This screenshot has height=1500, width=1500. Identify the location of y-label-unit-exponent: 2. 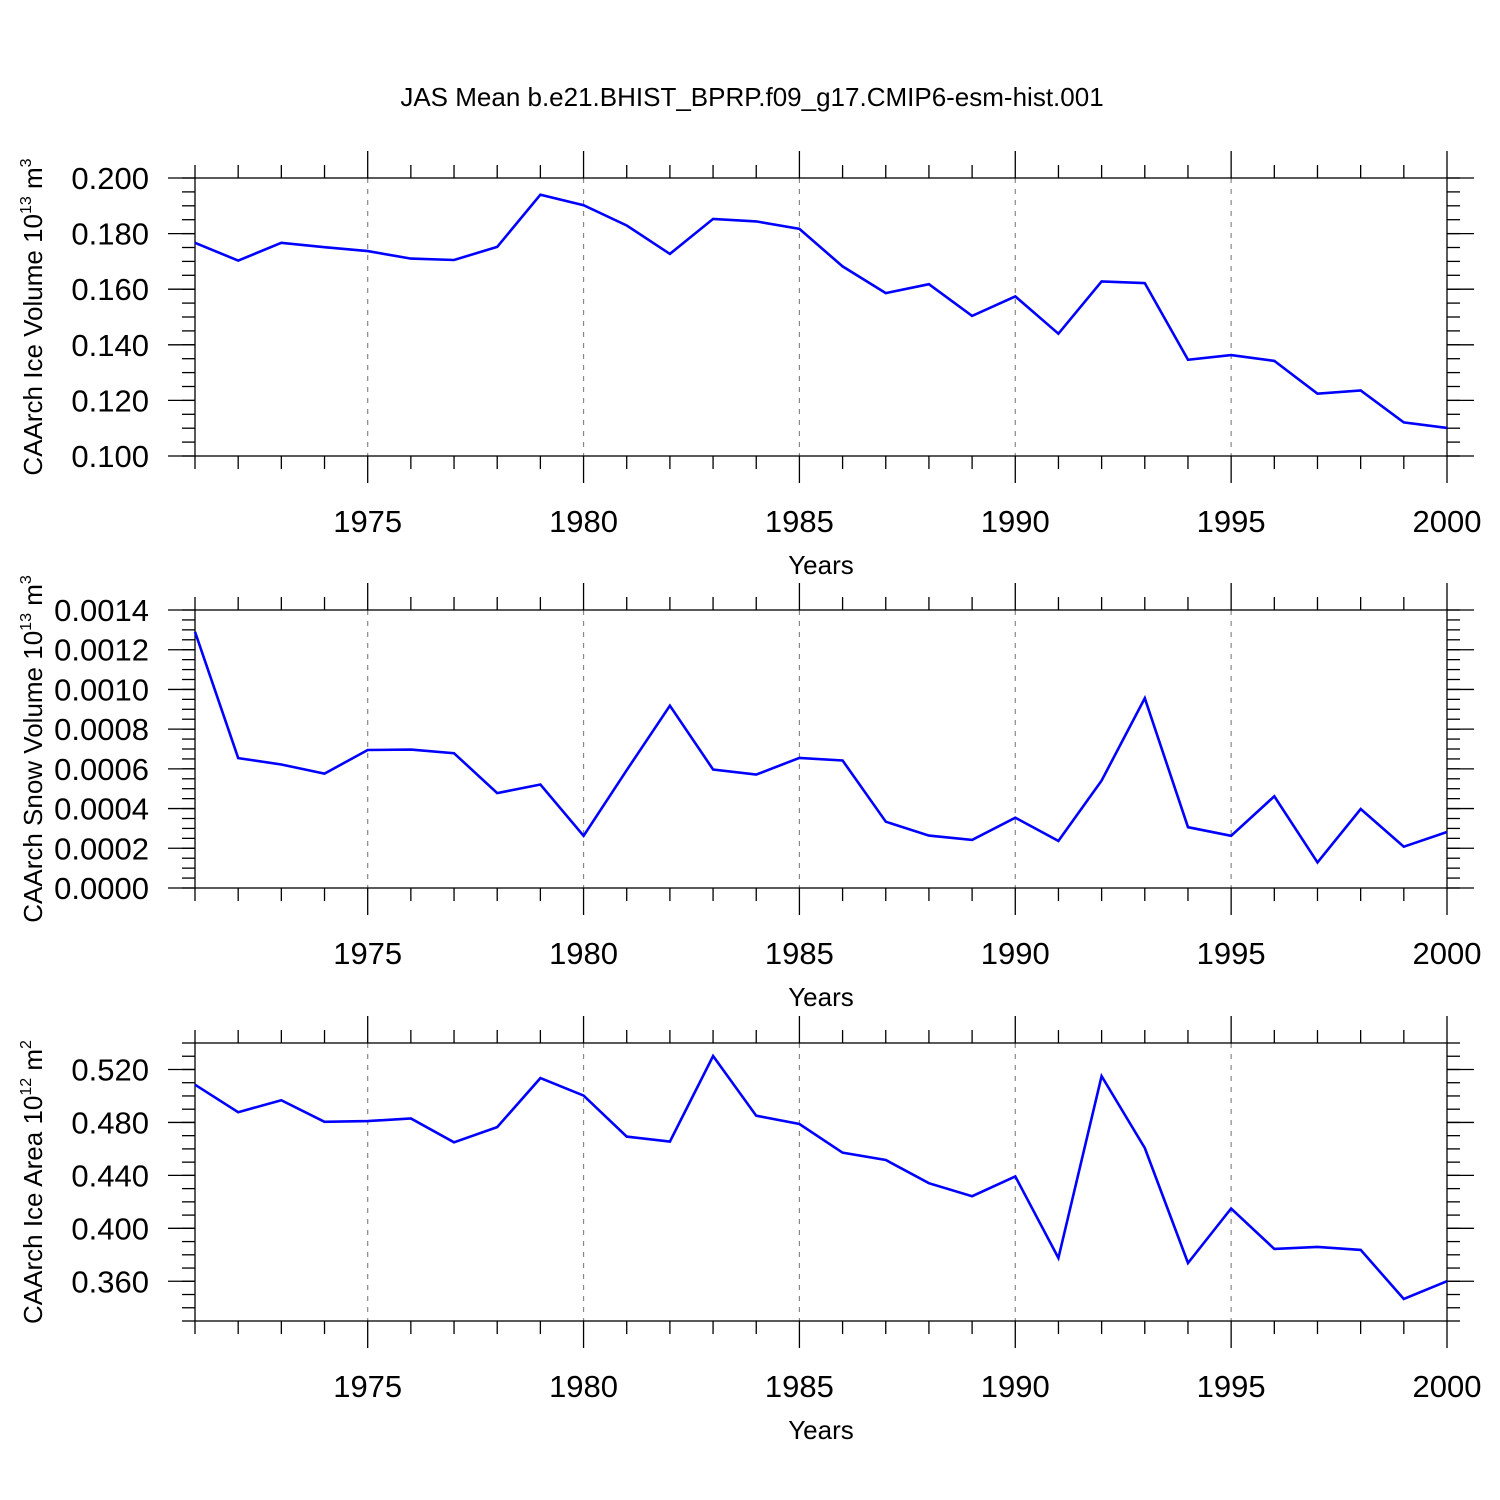
(26, 1044).